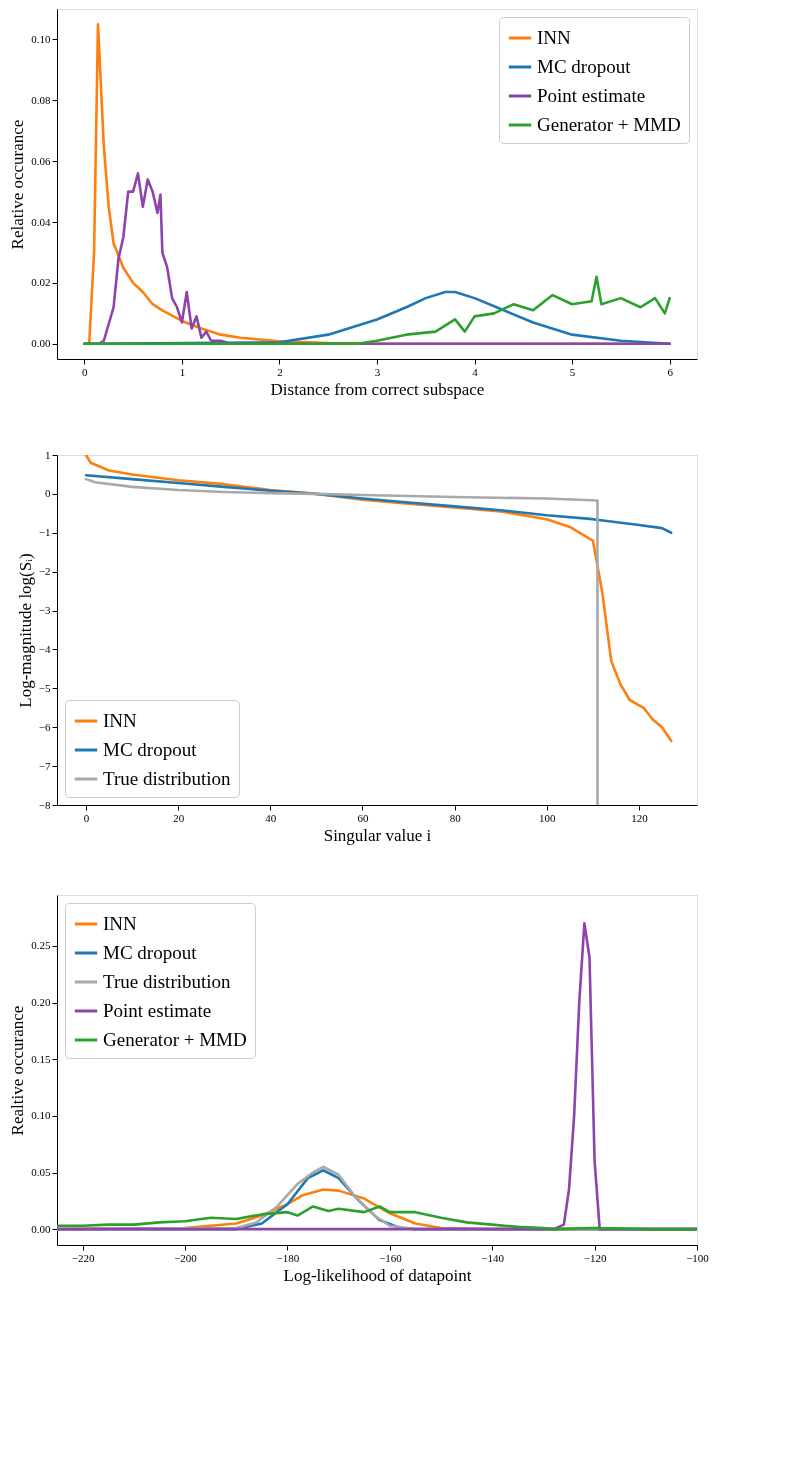  What do you see at coordinates (288, 1257) in the screenshot?
I see `x-tick-label: −180` at bounding box center [288, 1257].